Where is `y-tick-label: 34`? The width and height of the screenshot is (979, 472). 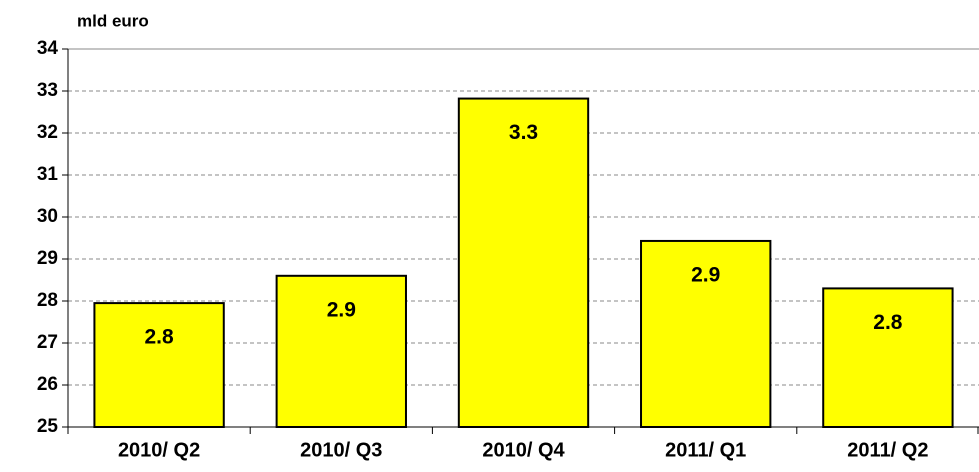
y-tick-label: 34 is located at coordinates (48, 48).